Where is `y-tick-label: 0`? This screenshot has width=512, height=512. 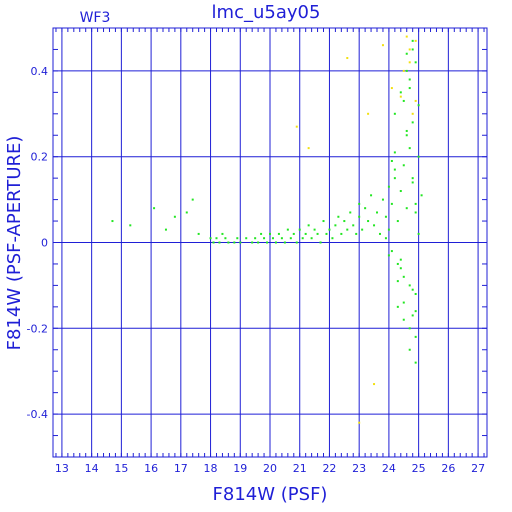 y-tick-label: 0 is located at coordinates (44, 243).